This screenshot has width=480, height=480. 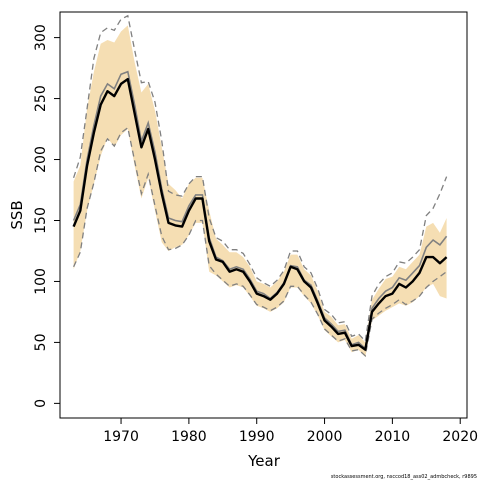 What do you see at coordinates (290, 431) in the screenshot?
I see `x-axis: 1970 1980 1990 2000 2010 2020` at bounding box center [290, 431].